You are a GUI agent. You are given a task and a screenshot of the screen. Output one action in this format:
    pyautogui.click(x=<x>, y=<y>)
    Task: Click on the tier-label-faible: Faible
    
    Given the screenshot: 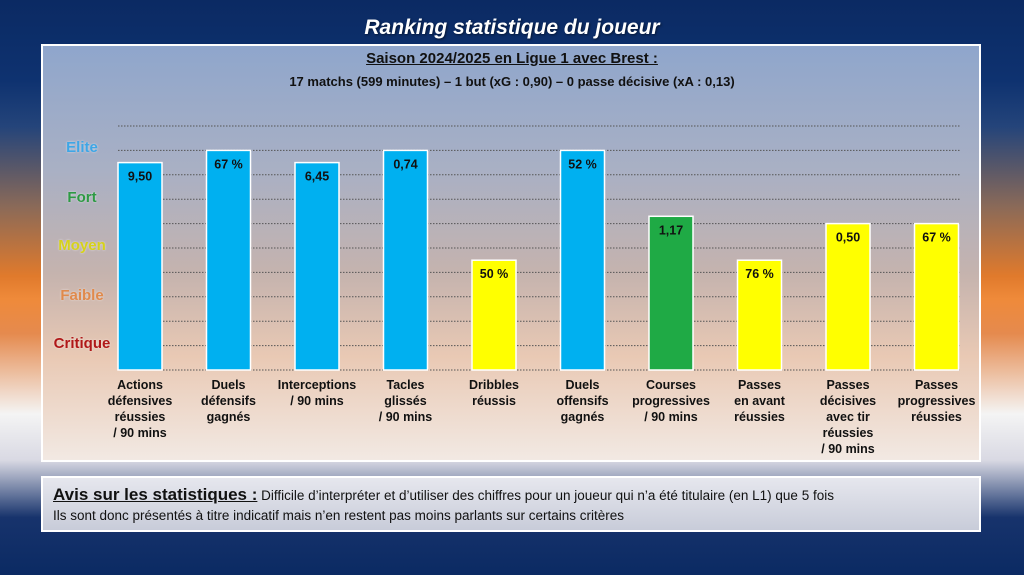 What is the action you would take?
    pyautogui.click(x=82, y=295)
    